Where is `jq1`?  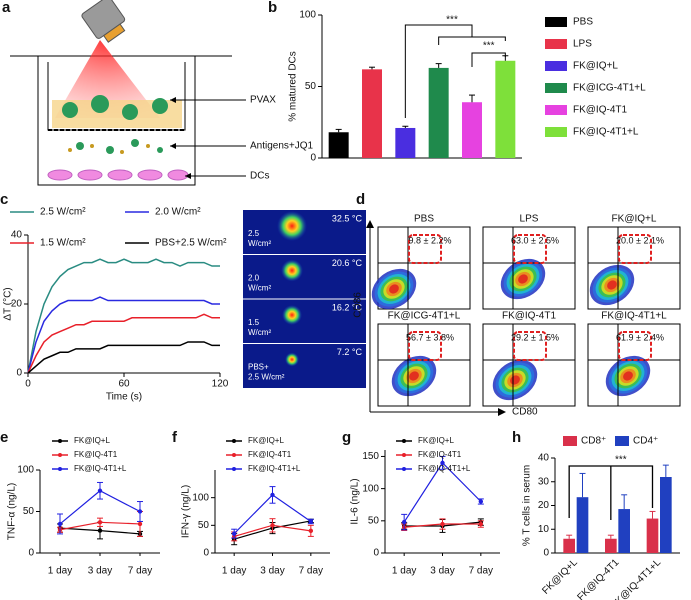 jq1 is located at coordinates (109, 149).